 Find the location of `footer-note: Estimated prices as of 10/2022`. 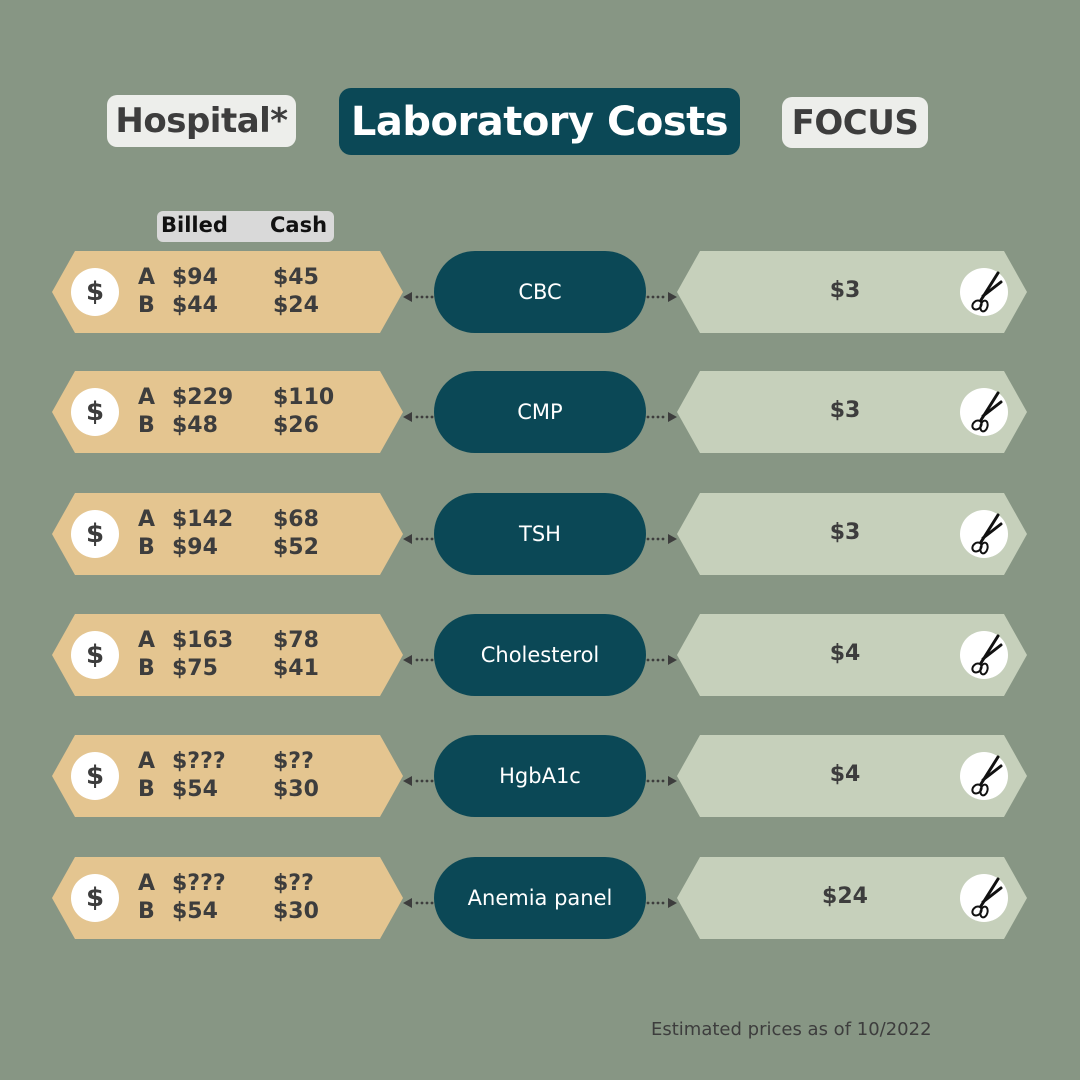

footer-note: Estimated prices as of 10/2022 is located at coordinates (791, 1029).